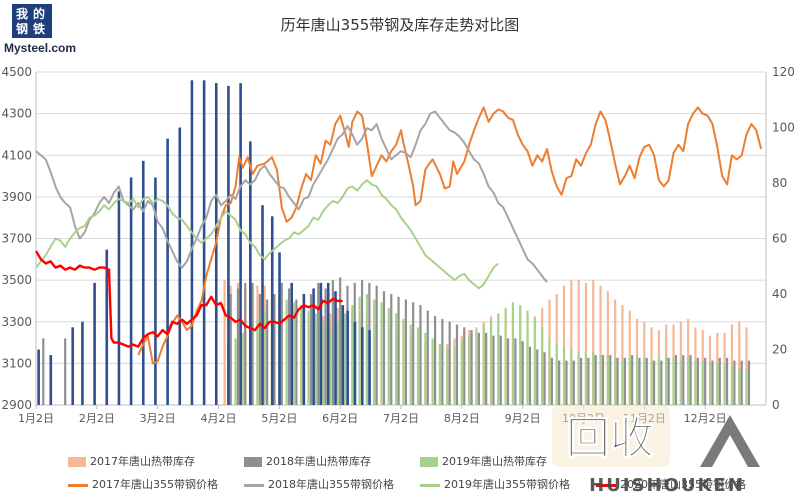 This screenshot has height=500, width=800. Describe the element at coordinates (331, 484) in the screenshot. I see `legend-label: 2018年唐山355带钢价格` at that location.